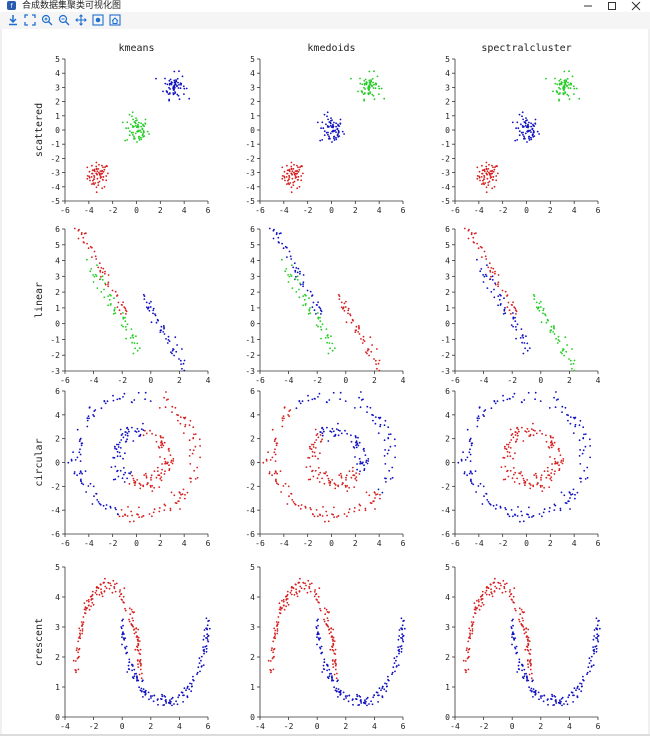  What do you see at coordinates (57, 87) in the screenshot?
I see `y-tick-label: 3` at bounding box center [57, 87].